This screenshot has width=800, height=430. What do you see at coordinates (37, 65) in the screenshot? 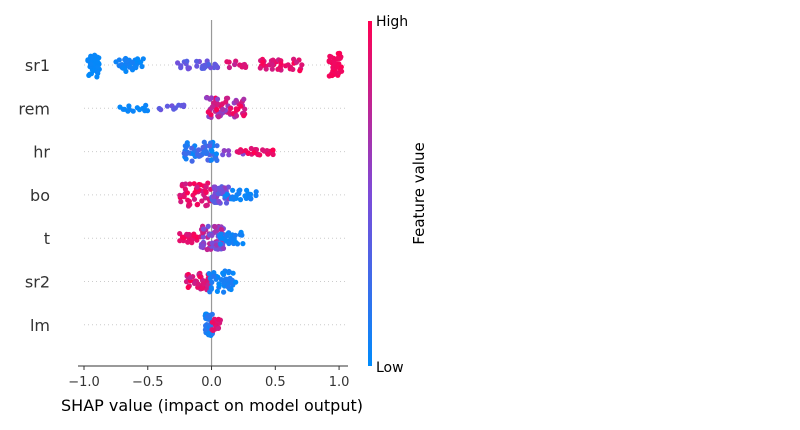
I see `feature-label-sr1: sr1` at bounding box center [37, 65].